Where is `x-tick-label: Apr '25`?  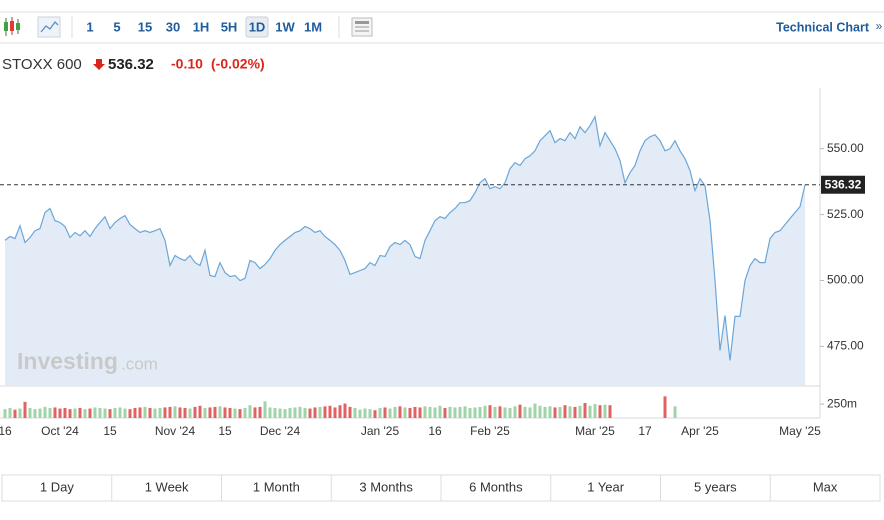 x-tick-label: Apr '25 is located at coordinates (700, 431).